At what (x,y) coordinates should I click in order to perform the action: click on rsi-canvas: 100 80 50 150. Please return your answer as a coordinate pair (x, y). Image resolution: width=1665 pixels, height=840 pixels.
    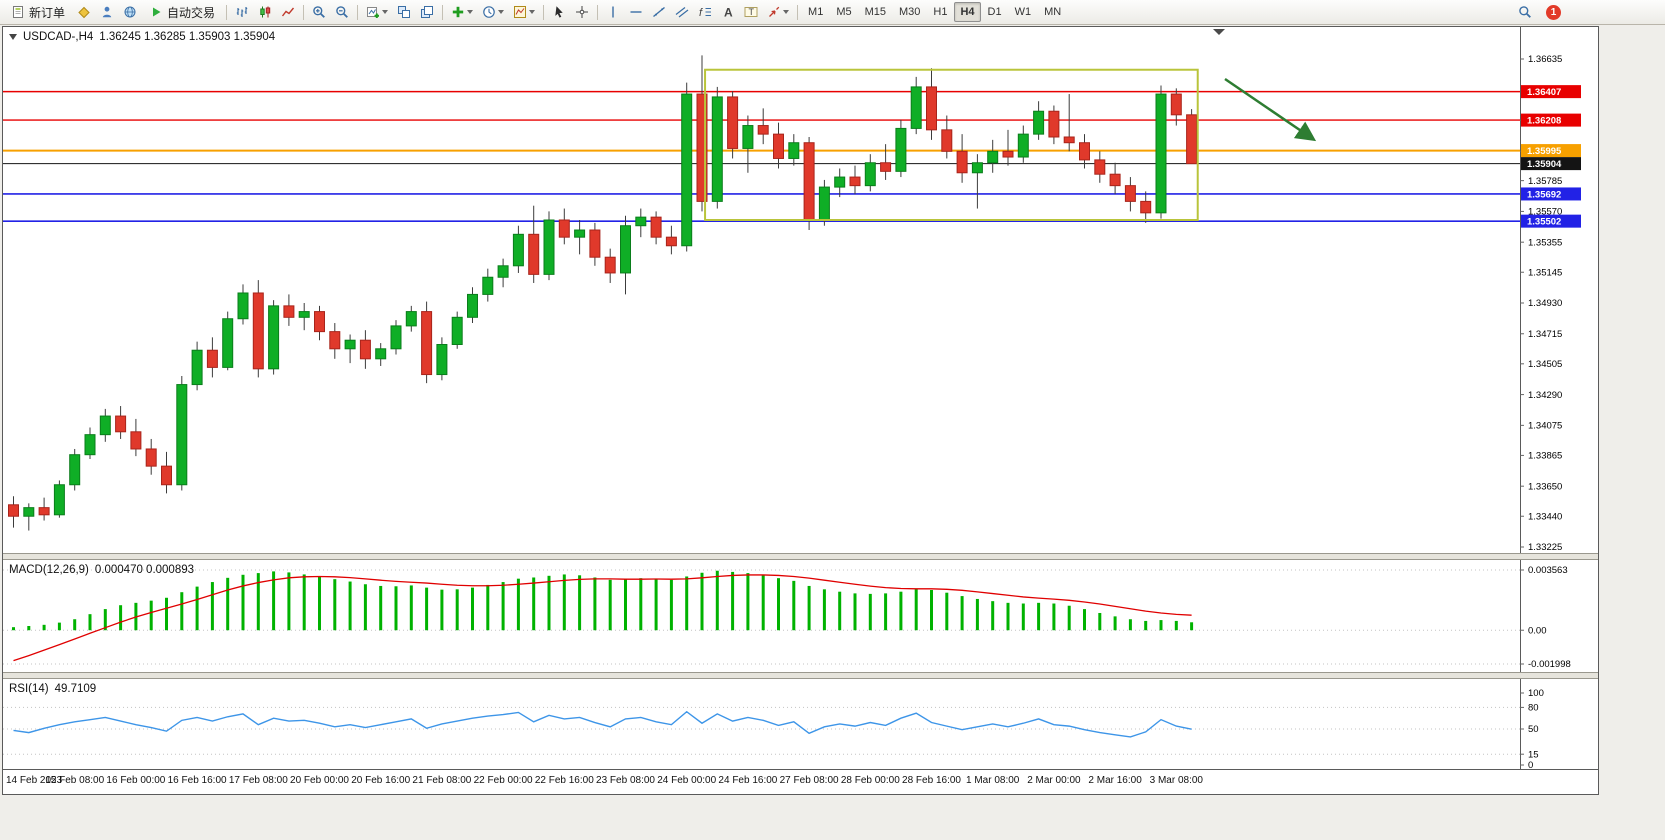
    Looking at the image, I should click on (800, 724).